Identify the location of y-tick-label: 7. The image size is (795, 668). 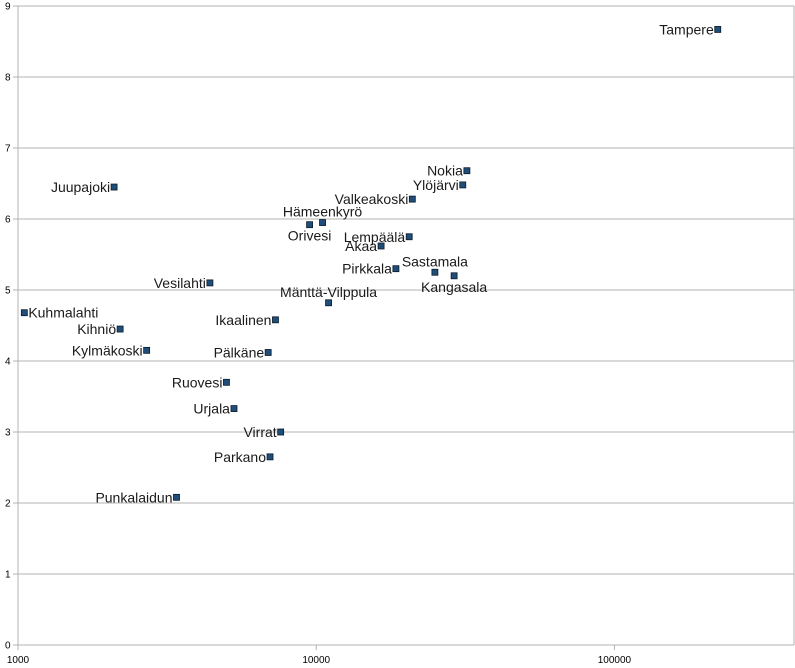
(8, 149).